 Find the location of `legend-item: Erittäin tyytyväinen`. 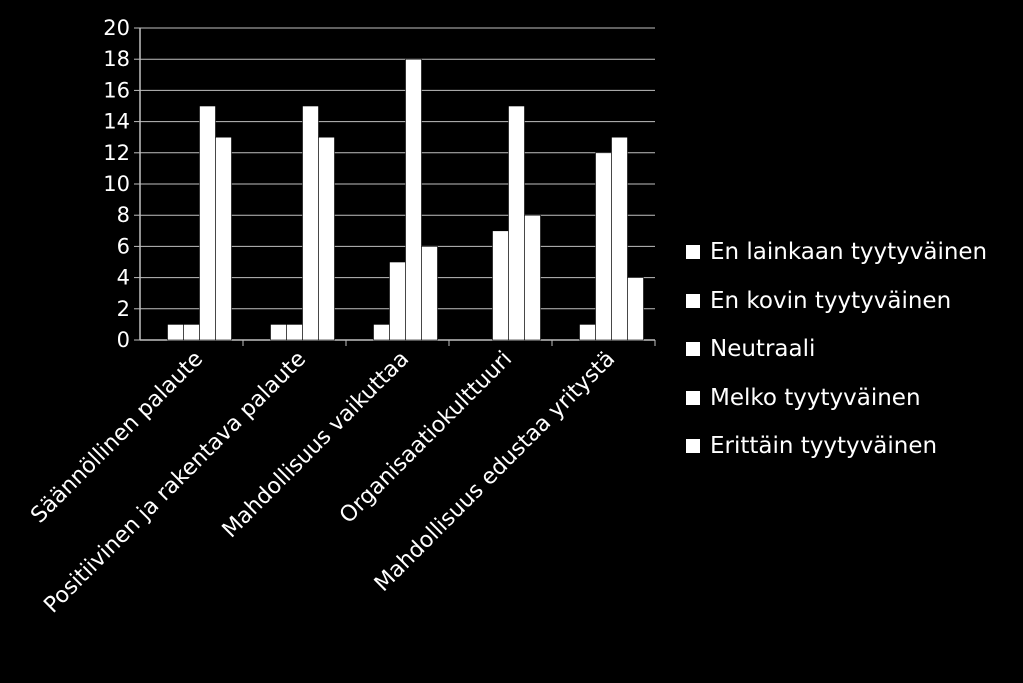

legend-item: Erittäin tyytyväinen is located at coordinates (836, 446).